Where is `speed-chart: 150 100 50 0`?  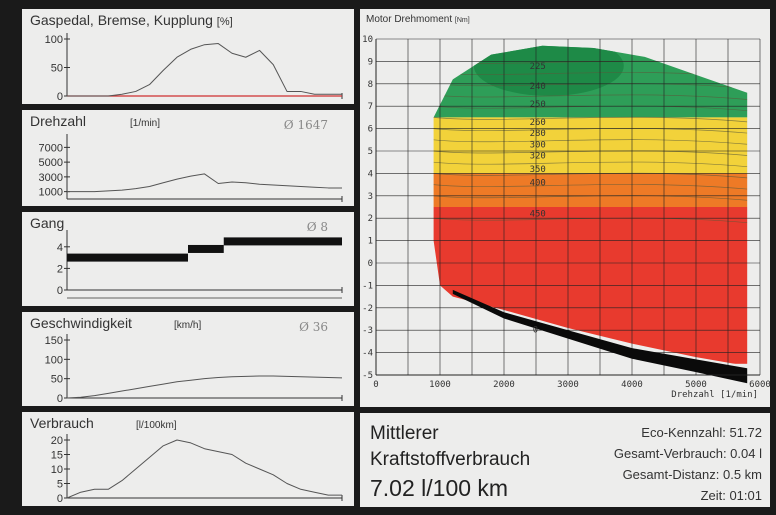
speed-chart: 150 100 50 0 is located at coordinates (194, 369).